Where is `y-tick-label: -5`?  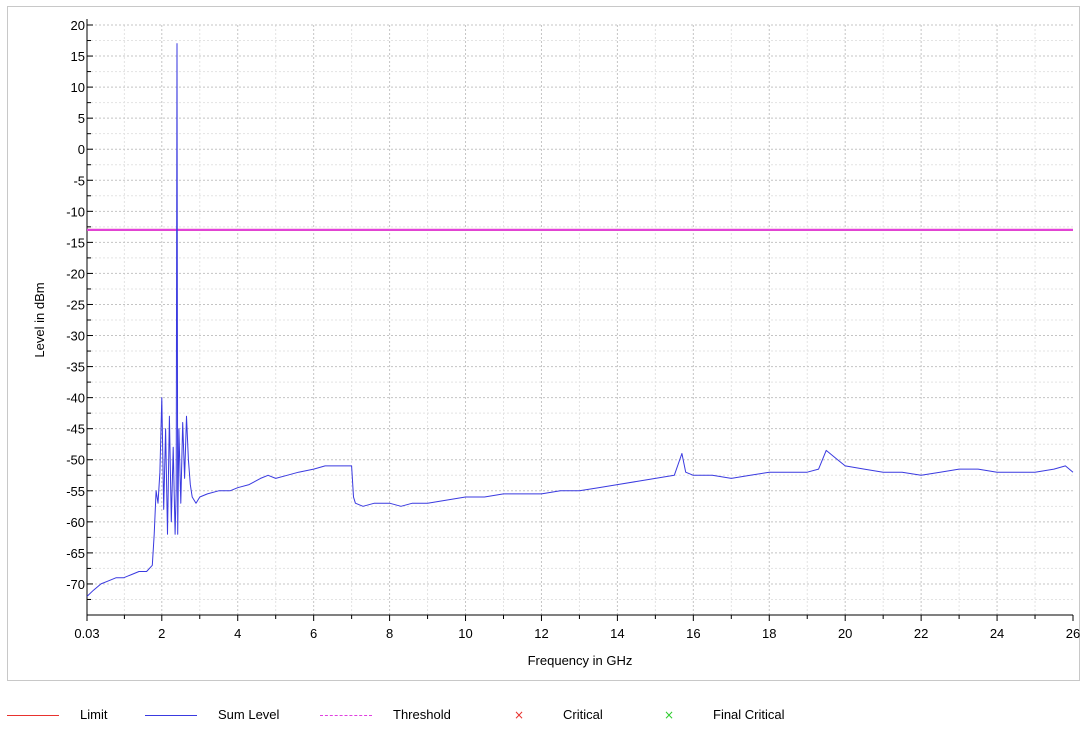 y-tick-label: -5 is located at coordinates (79, 180).